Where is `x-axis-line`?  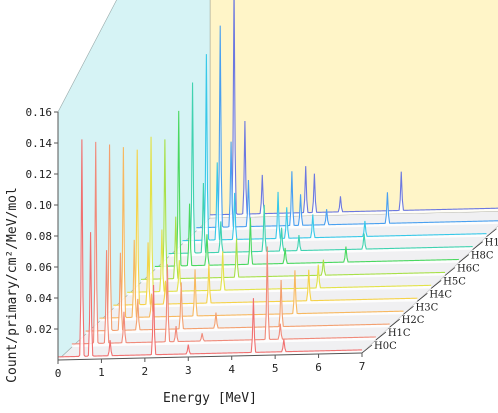 x-axis-line is located at coordinates (210, 356).